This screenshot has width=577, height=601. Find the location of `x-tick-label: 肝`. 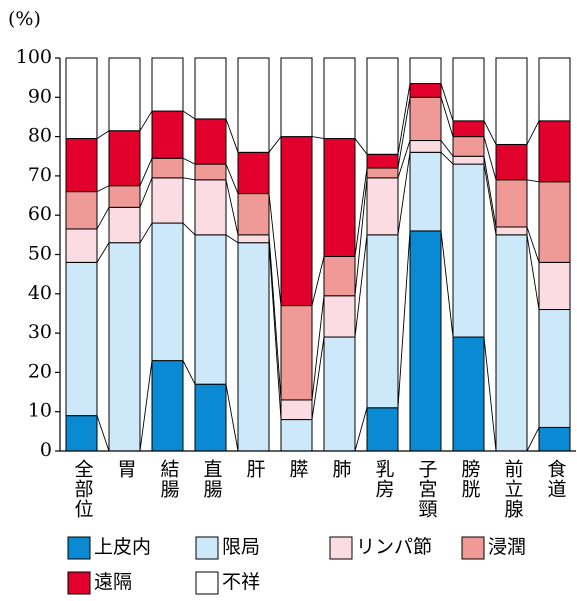

x-tick-label: 肝 is located at coordinates (255, 469).